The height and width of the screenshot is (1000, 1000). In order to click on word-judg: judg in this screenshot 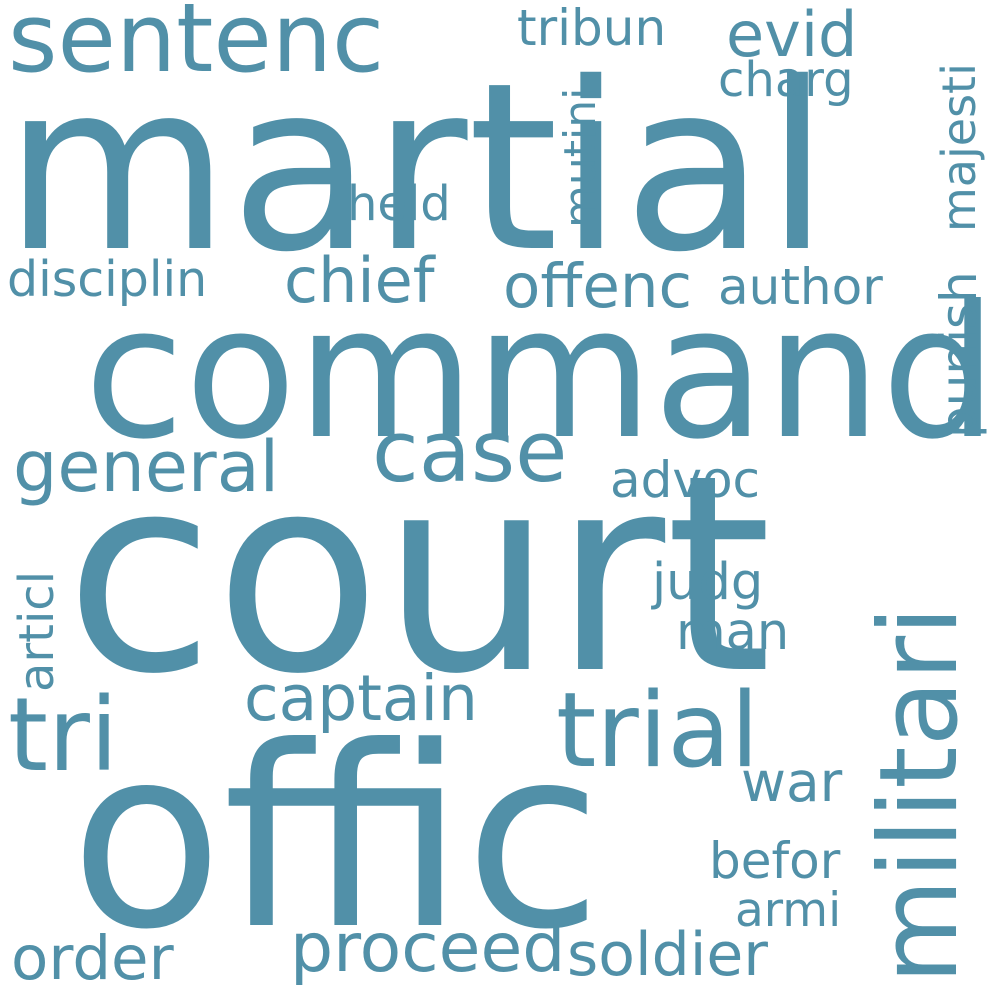, I will do `click(708, 582)`.